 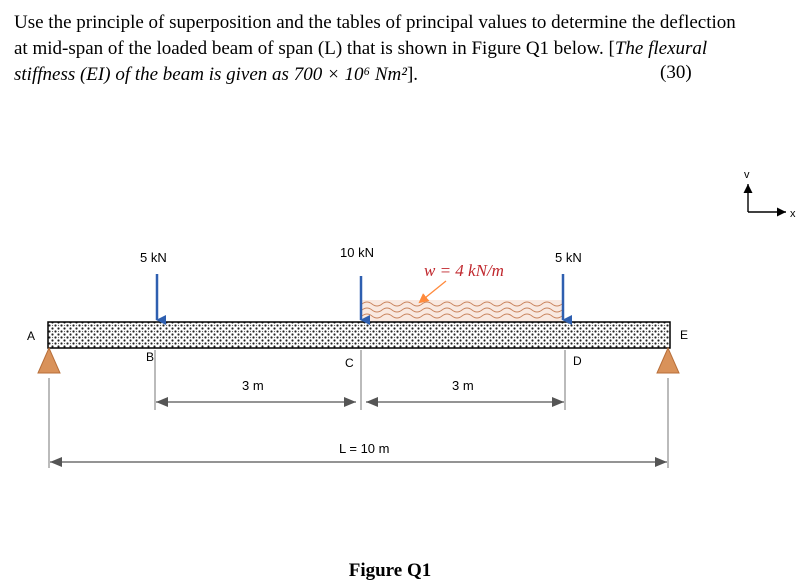 I want to click on point-label-b: B, so click(x=150, y=357).